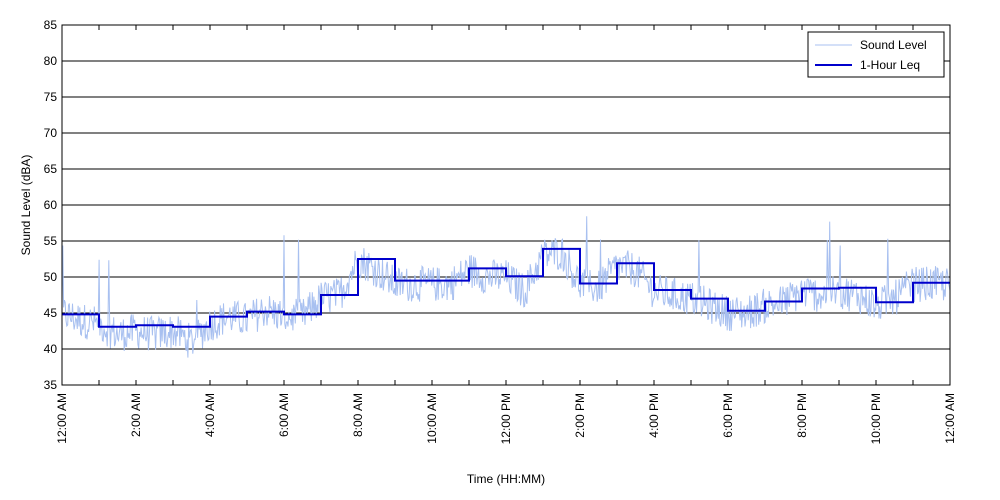 This screenshot has width=1000, height=500. Describe the element at coordinates (876, 418) in the screenshot. I see `x-tick-label-11: 10:00 PM` at that location.